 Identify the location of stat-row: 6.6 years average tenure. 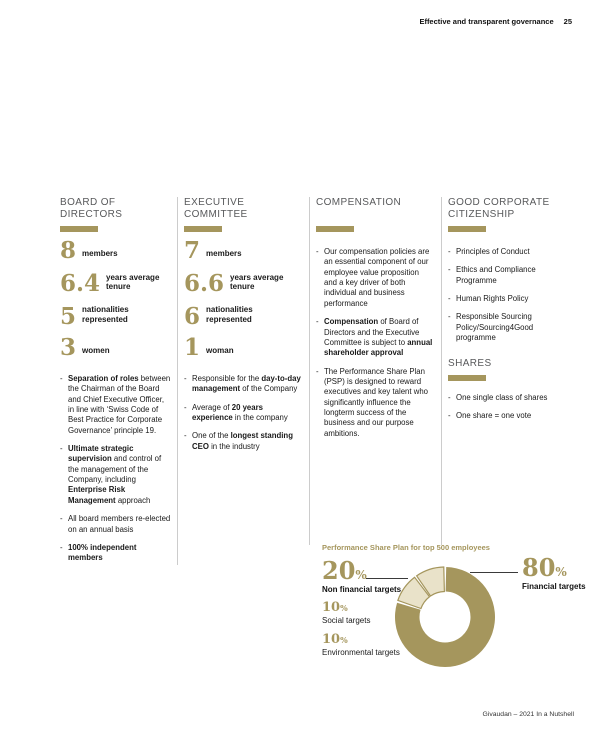
(243, 283).